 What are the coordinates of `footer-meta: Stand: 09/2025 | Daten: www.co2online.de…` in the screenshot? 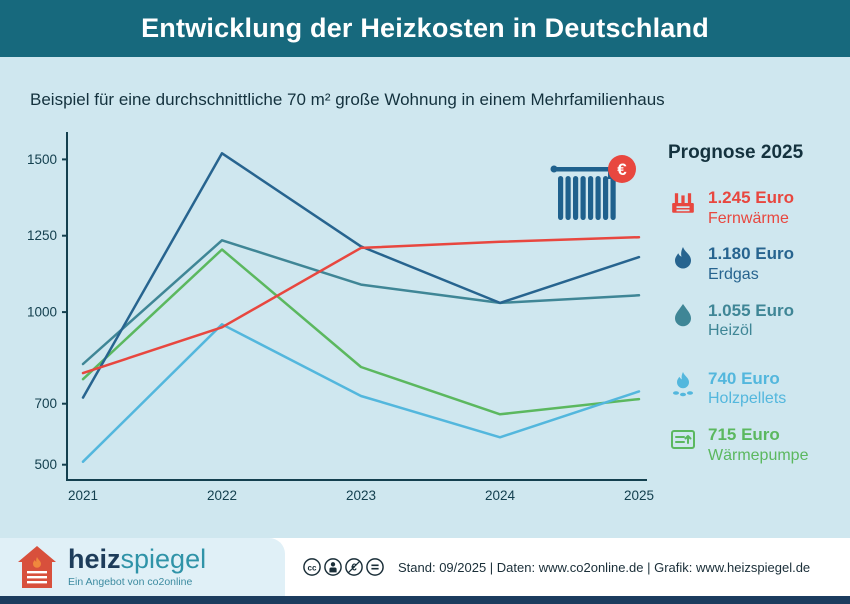 It's located at (604, 567).